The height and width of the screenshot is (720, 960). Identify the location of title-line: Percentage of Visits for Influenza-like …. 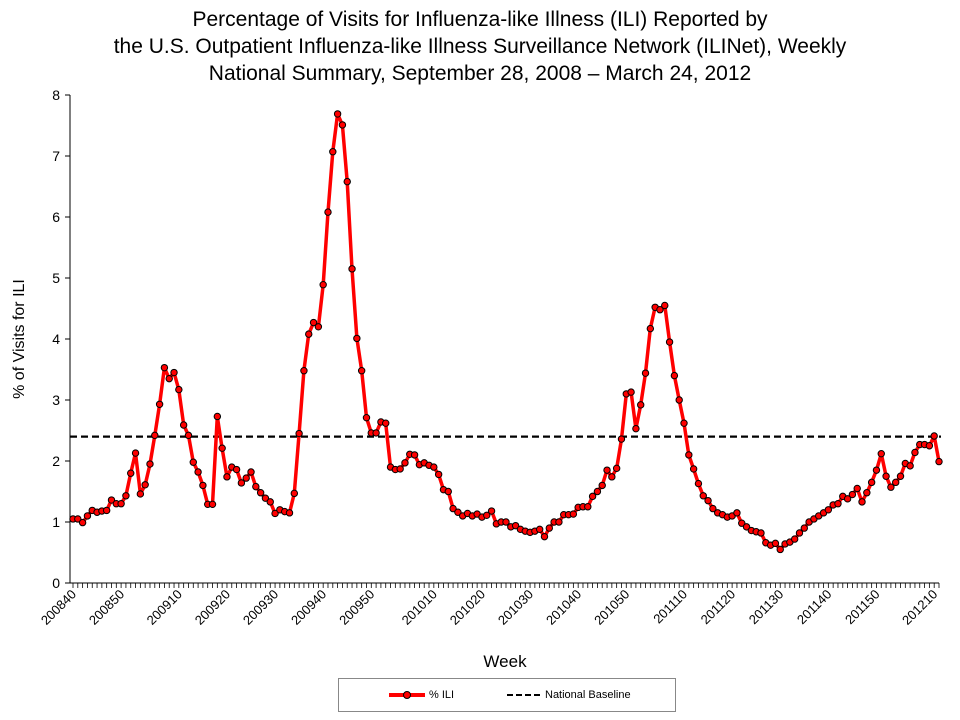
(480, 19).